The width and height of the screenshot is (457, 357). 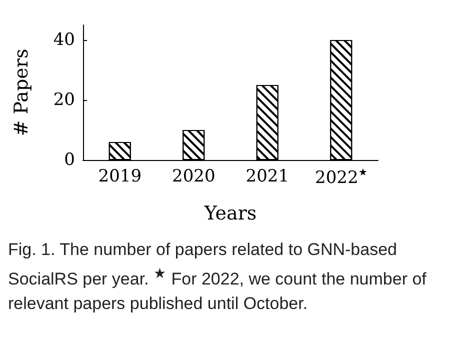 What do you see at coordinates (230, 213) in the screenshot?
I see `x-axis-title: Years` at bounding box center [230, 213].